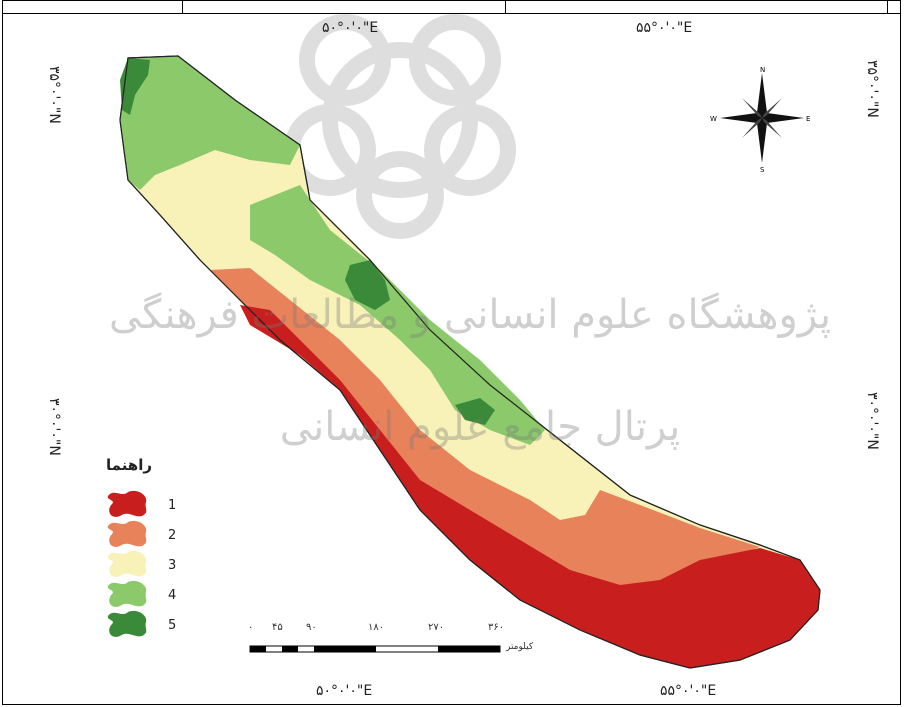 This screenshot has height=707, width=905. I want to click on compass-rose-icon: N S E W, so click(760, 120).